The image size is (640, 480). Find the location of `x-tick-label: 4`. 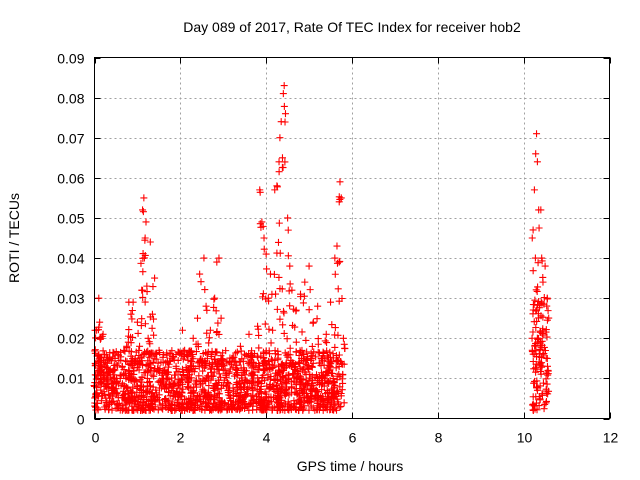

x-tick-label: 4 is located at coordinates (267, 438).